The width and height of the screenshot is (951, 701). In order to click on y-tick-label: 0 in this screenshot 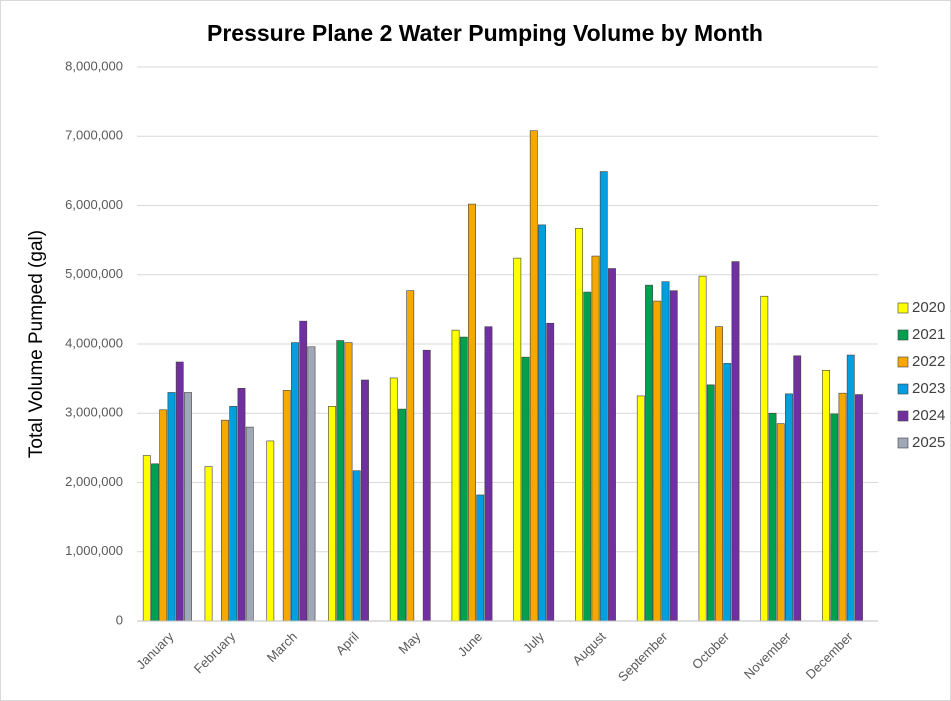, I will do `click(119, 619)`.